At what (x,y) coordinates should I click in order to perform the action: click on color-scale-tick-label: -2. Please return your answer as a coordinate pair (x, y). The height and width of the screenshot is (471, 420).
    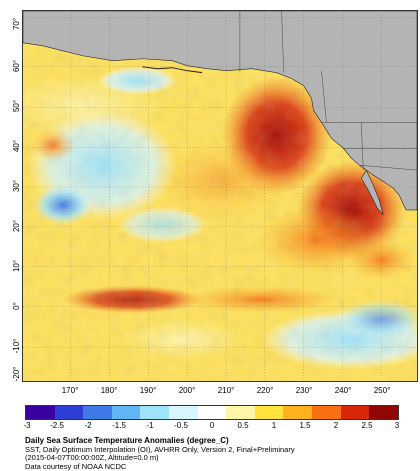
    Looking at the image, I should click on (87, 425).